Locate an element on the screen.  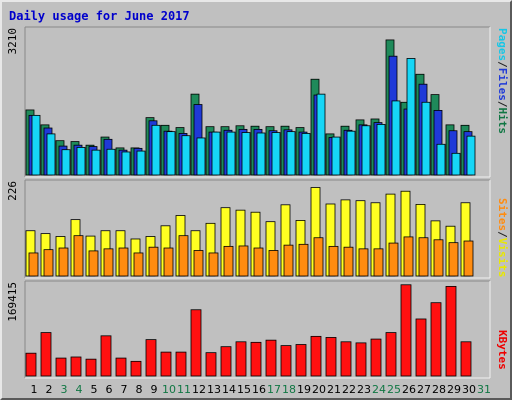
day-label: 26 is located at coordinates (409, 389).